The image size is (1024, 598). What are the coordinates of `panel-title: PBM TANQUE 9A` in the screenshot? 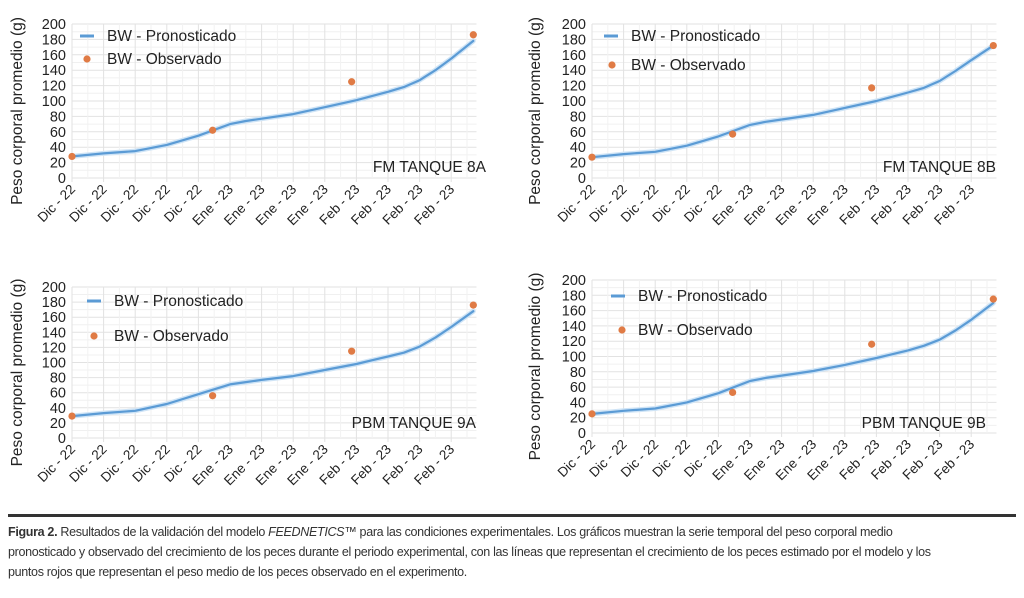 It's located at (414, 423).